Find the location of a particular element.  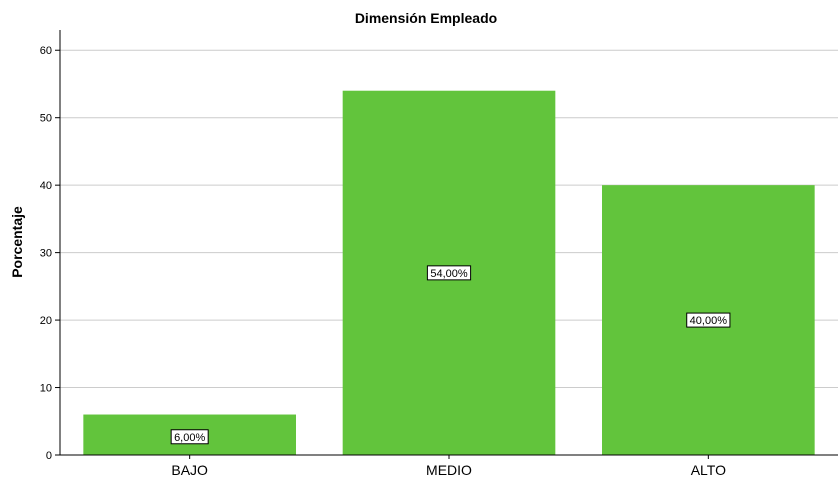

data-label: 54,00% is located at coordinates (449, 274).